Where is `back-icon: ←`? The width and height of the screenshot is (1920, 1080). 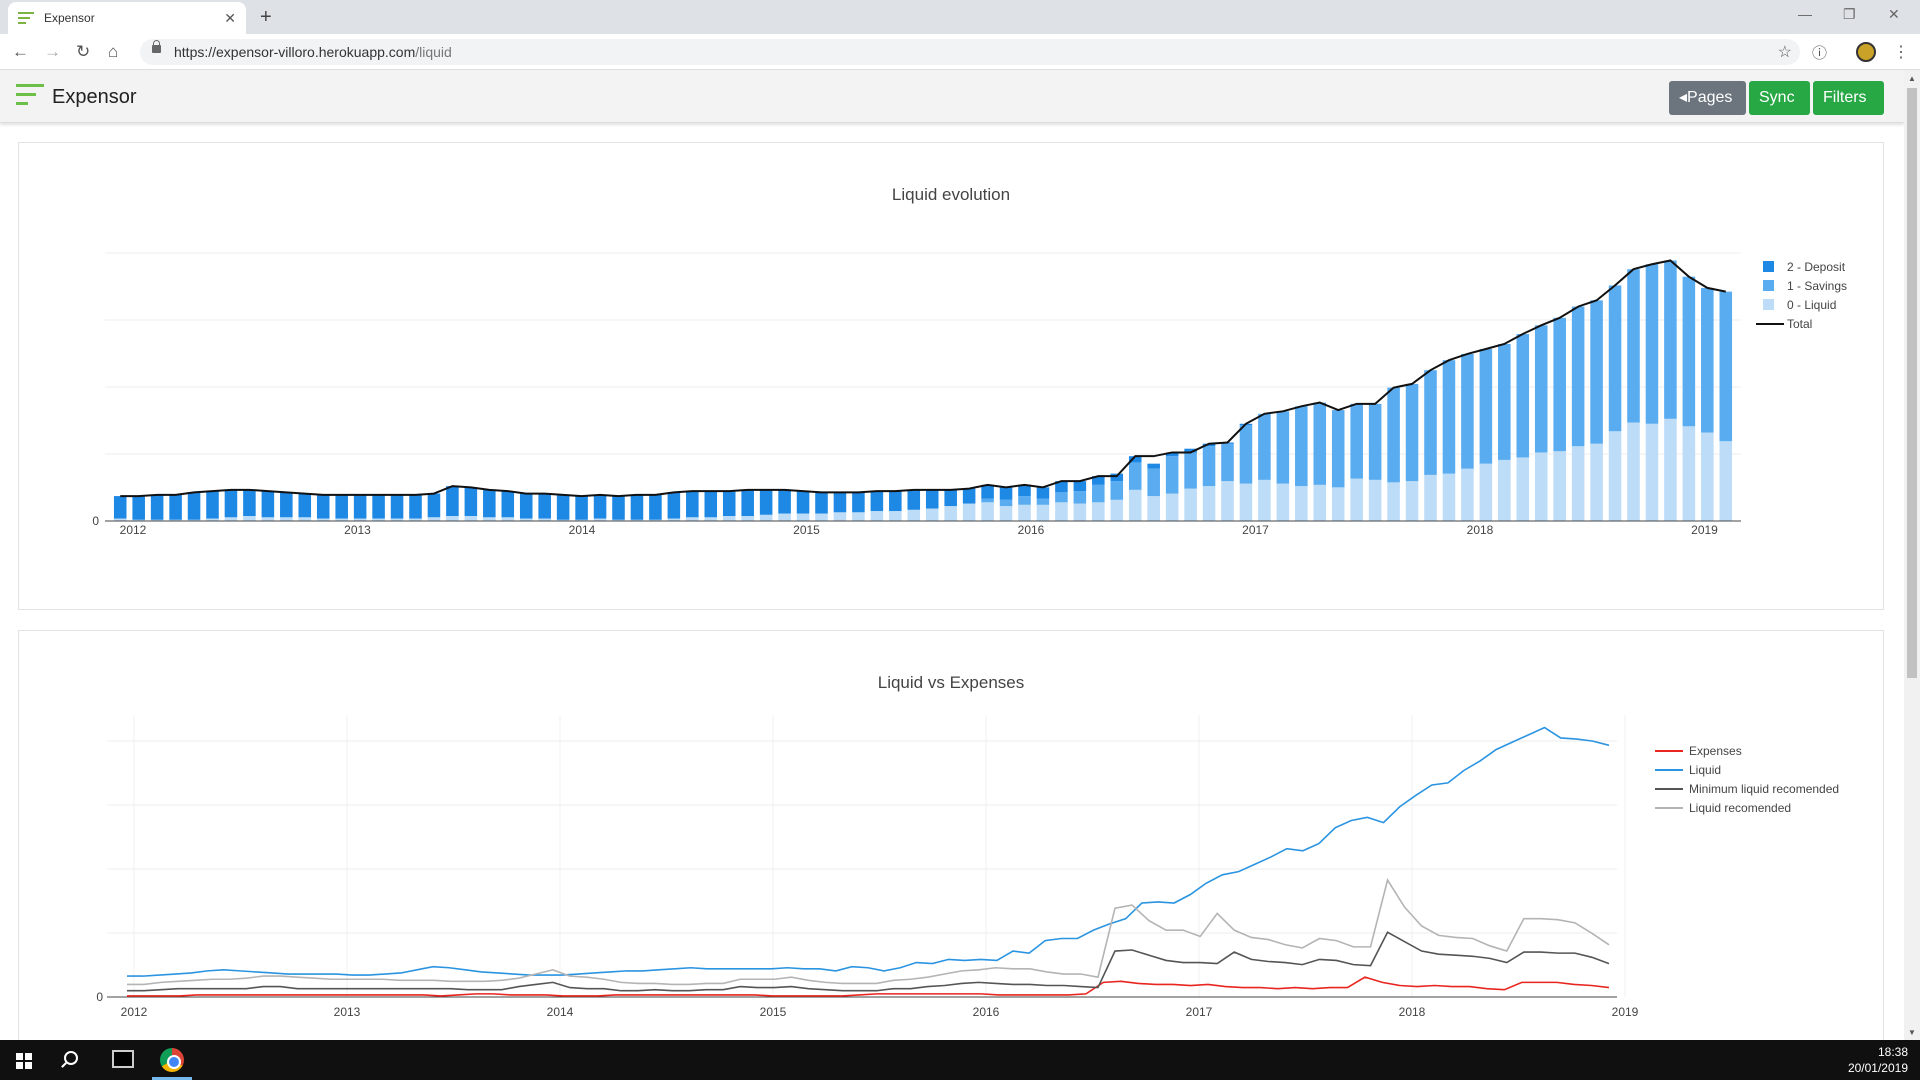 back-icon: ← is located at coordinates (20, 51).